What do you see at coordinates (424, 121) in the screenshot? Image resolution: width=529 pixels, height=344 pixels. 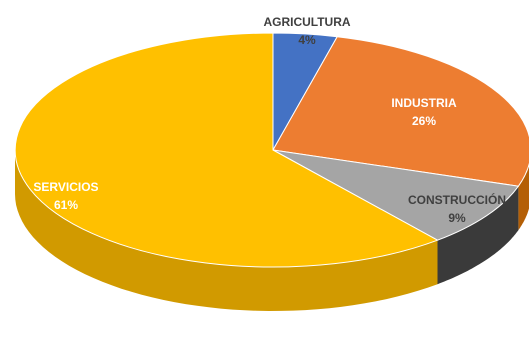 I see `slice-value-industria: 26%` at bounding box center [424, 121].